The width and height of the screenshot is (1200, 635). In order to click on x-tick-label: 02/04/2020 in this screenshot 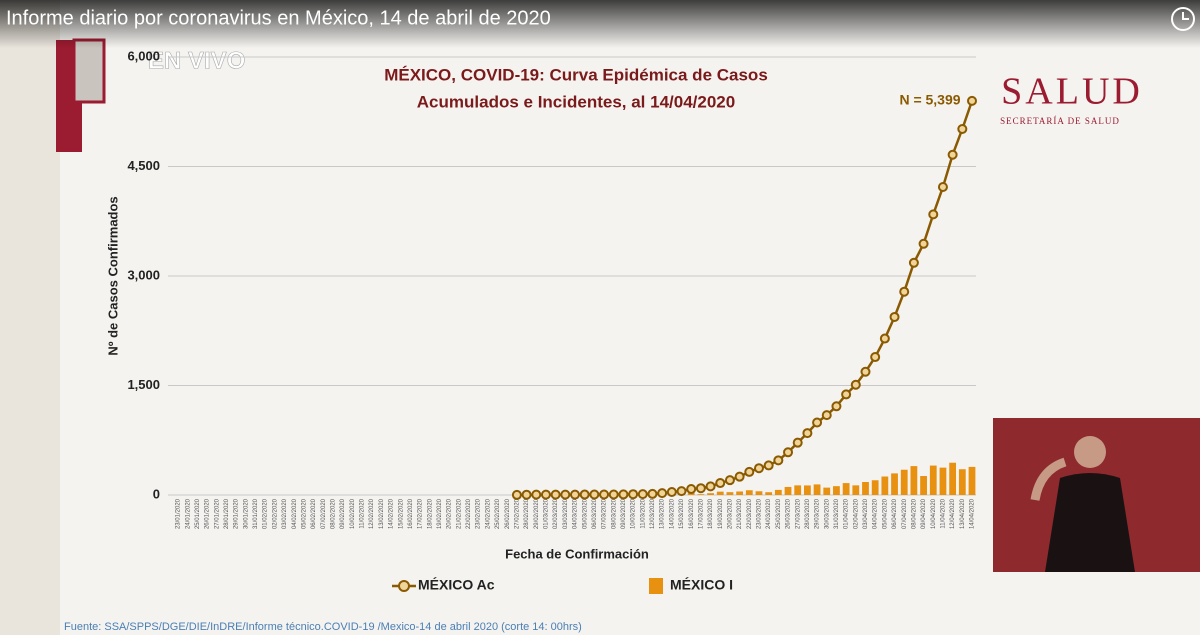, I will do `click(856, 513)`.